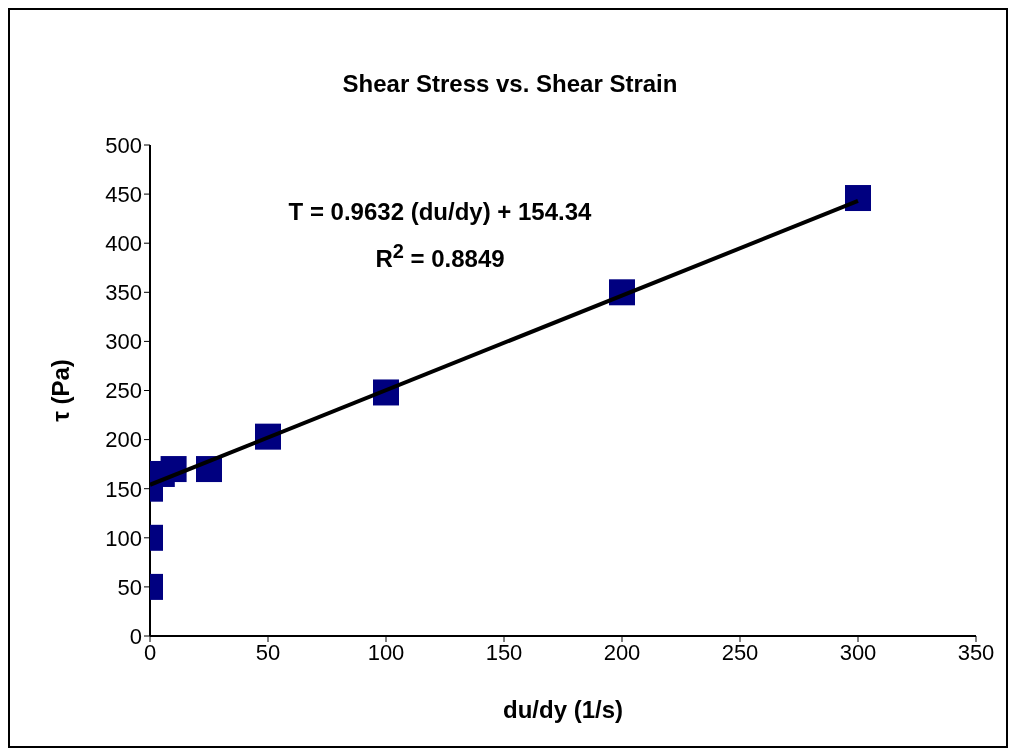 This screenshot has height=756, width=1016. Describe the element at coordinates (135, 636) in the screenshot. I see `y-tick-label: 0` at that location.